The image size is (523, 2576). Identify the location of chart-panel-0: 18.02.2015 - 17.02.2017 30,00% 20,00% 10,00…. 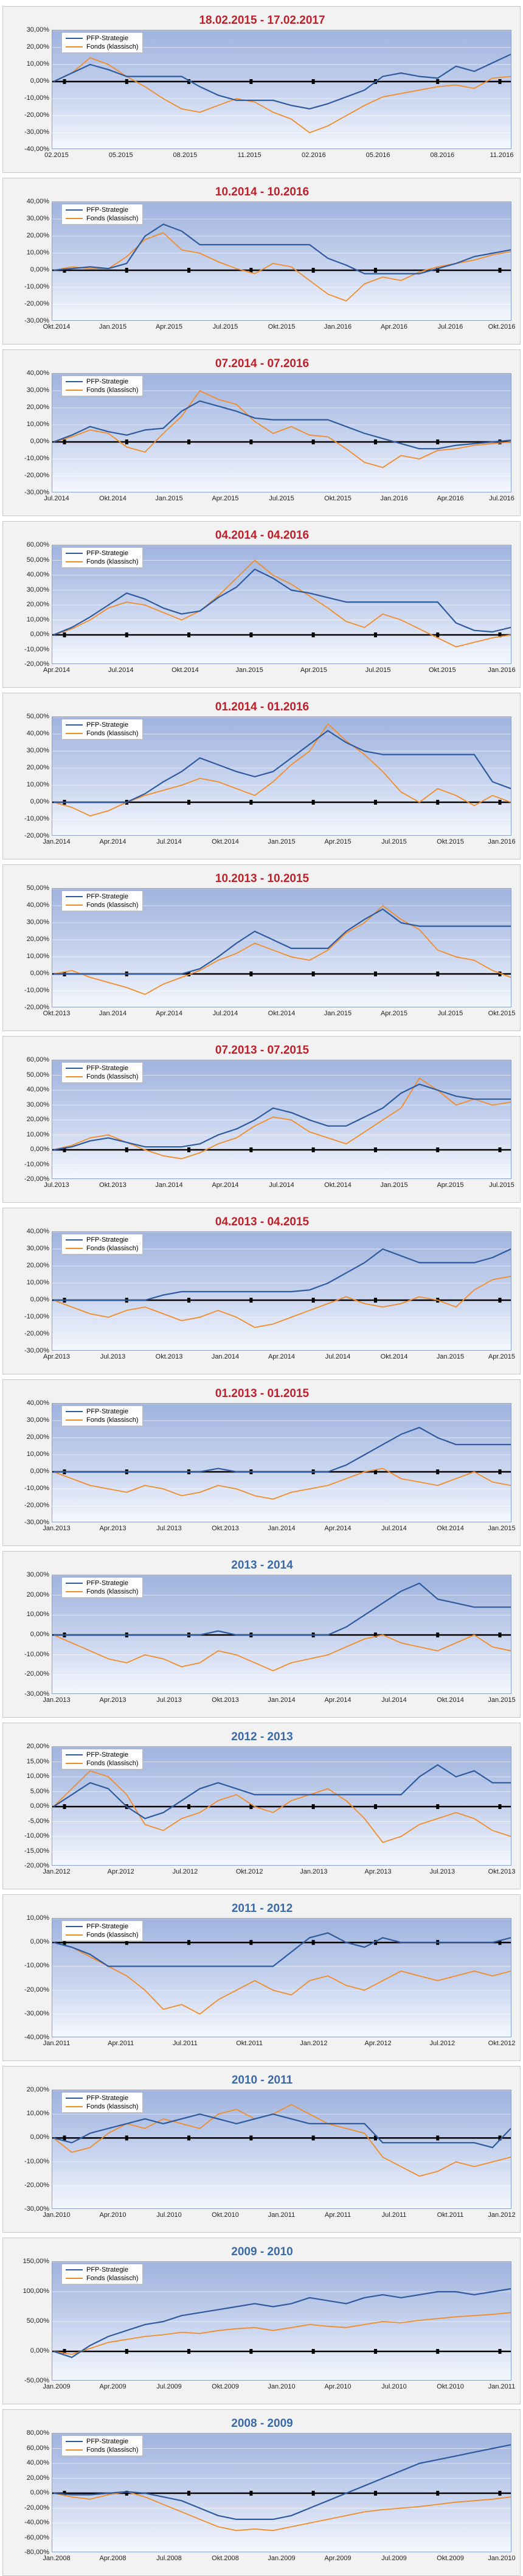
(261, 89).